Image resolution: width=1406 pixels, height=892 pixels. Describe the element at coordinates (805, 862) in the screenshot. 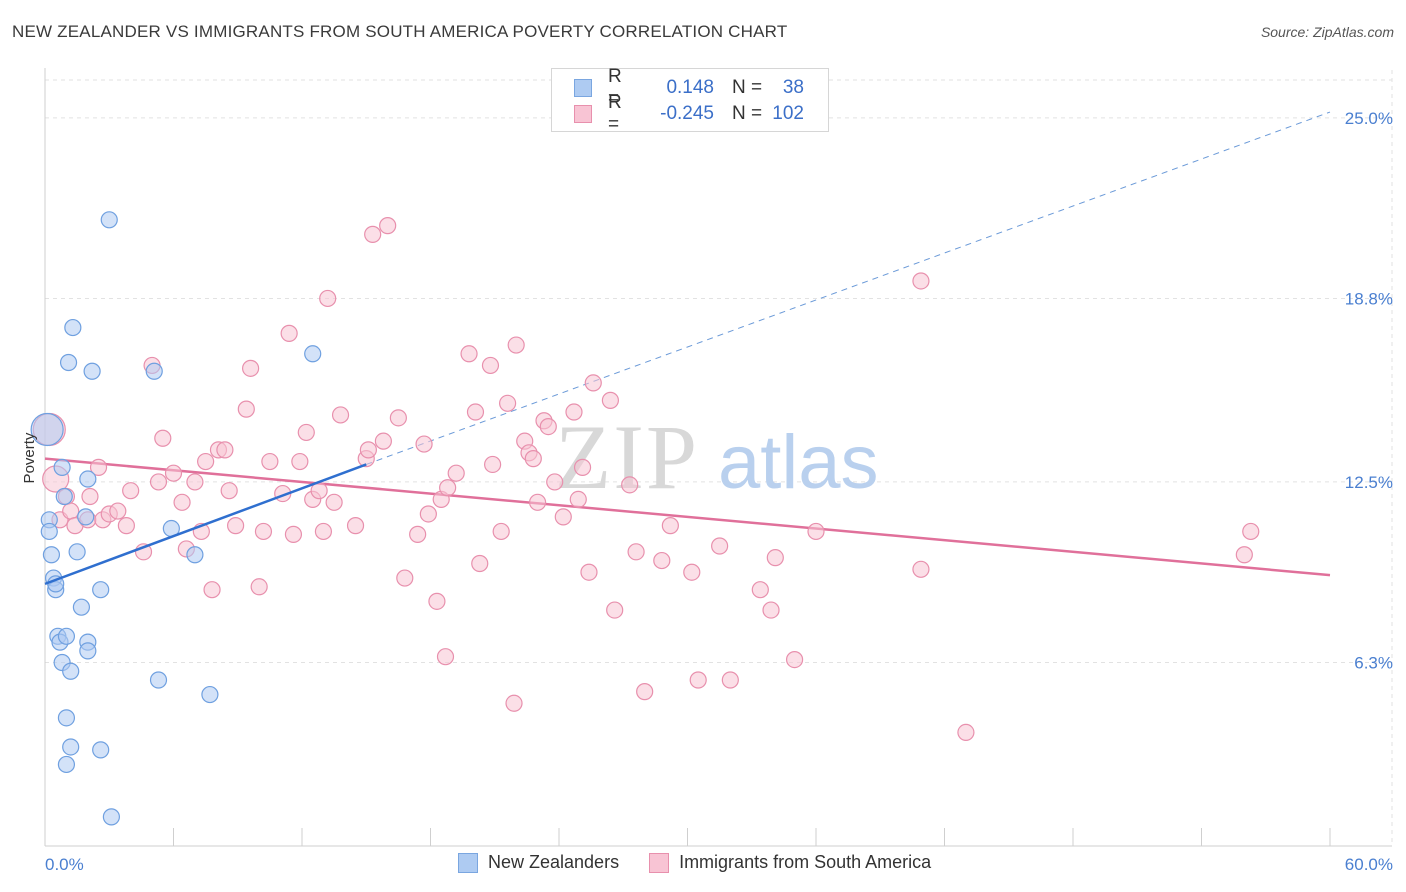

I see `legend-label: Immigrants from South America` at that location.